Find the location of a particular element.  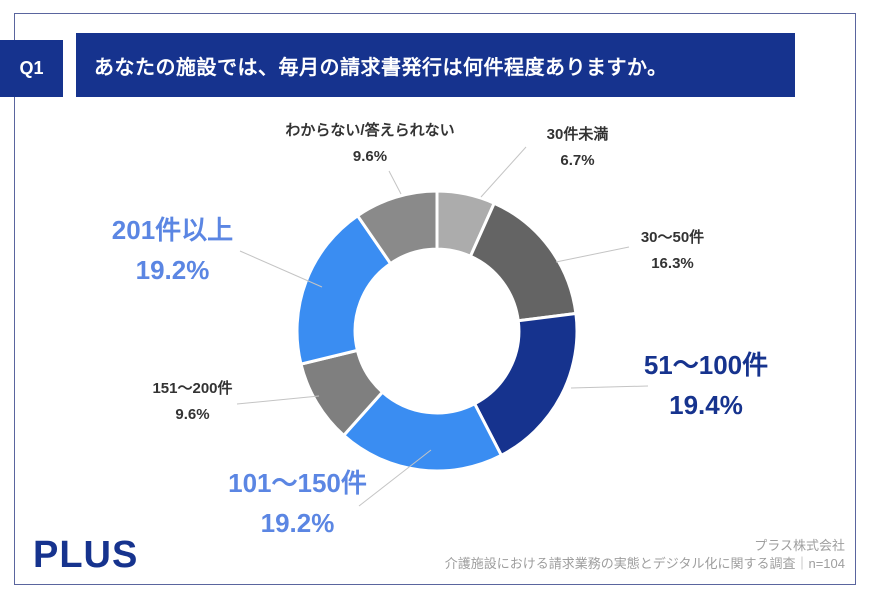

leader-line-201plus is located at coordinates (281, 269).